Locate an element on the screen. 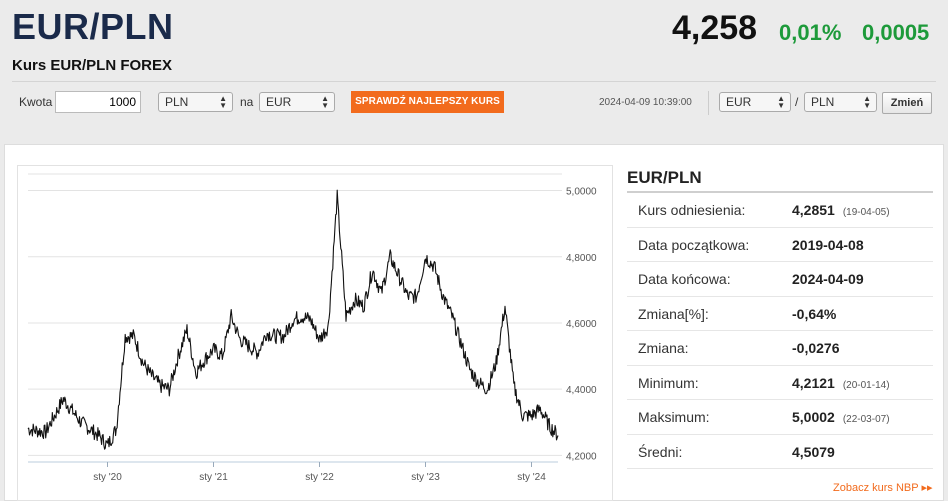 This screenshot has height=501, width=948. stats-value-text: -0,0276 is located at coordinates (816, 348).